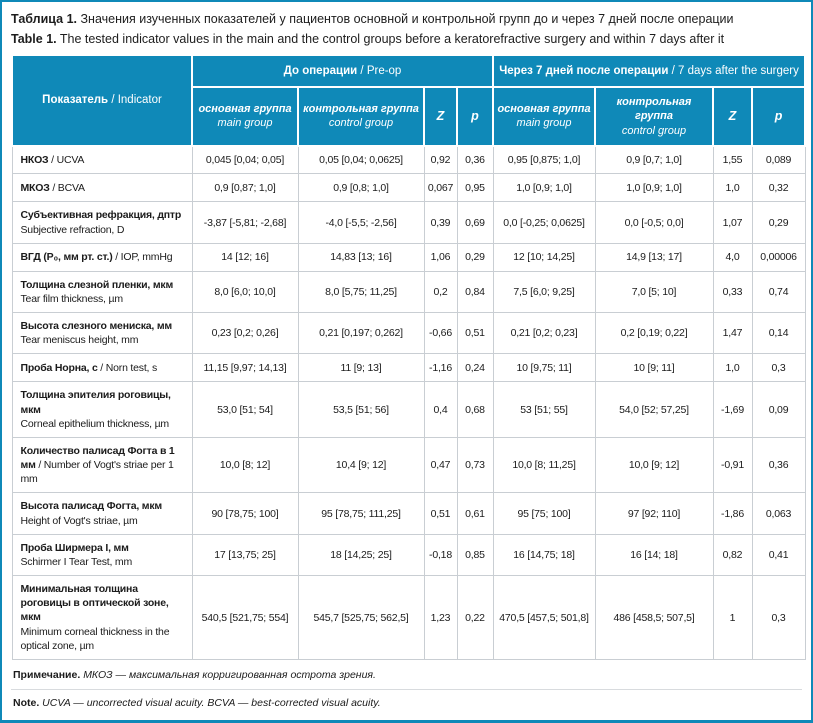  I want to click on column-header-postop-z: Z, so click(732, 116).